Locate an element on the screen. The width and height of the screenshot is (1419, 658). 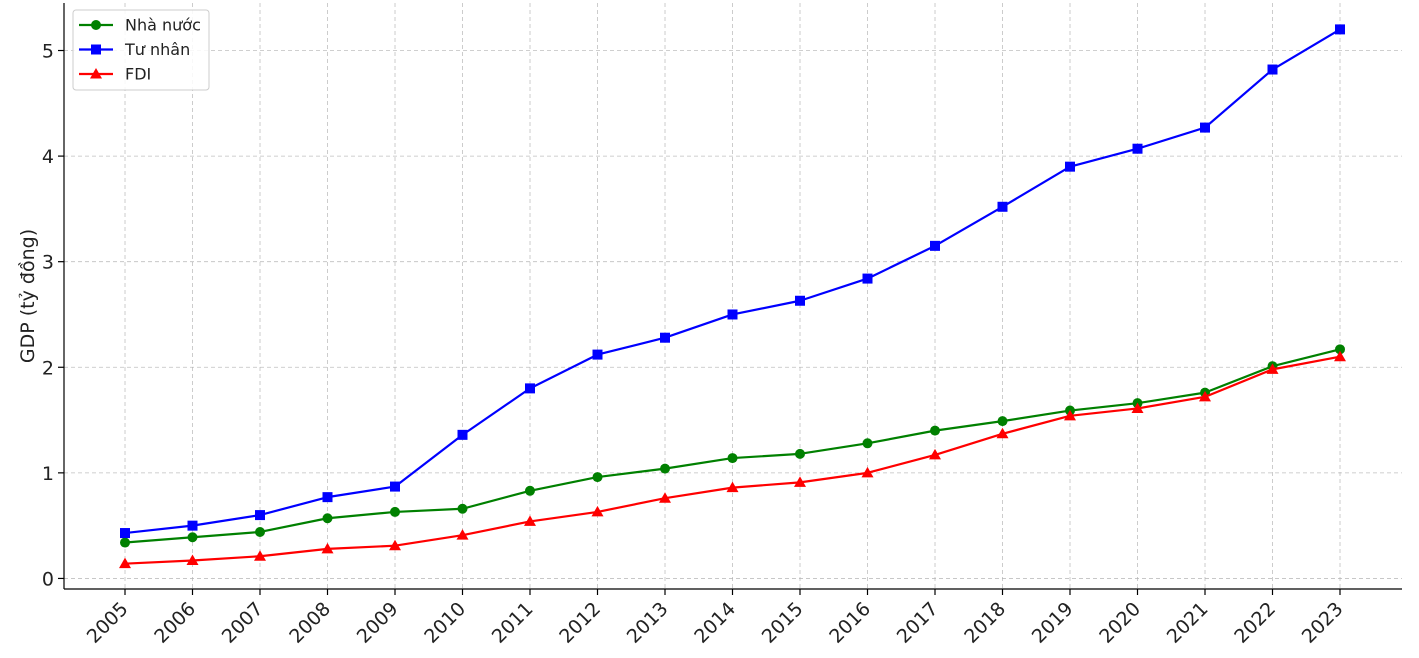
y-axis-title: GDP (tỷ đồng) is located at coordinates (28, 296).